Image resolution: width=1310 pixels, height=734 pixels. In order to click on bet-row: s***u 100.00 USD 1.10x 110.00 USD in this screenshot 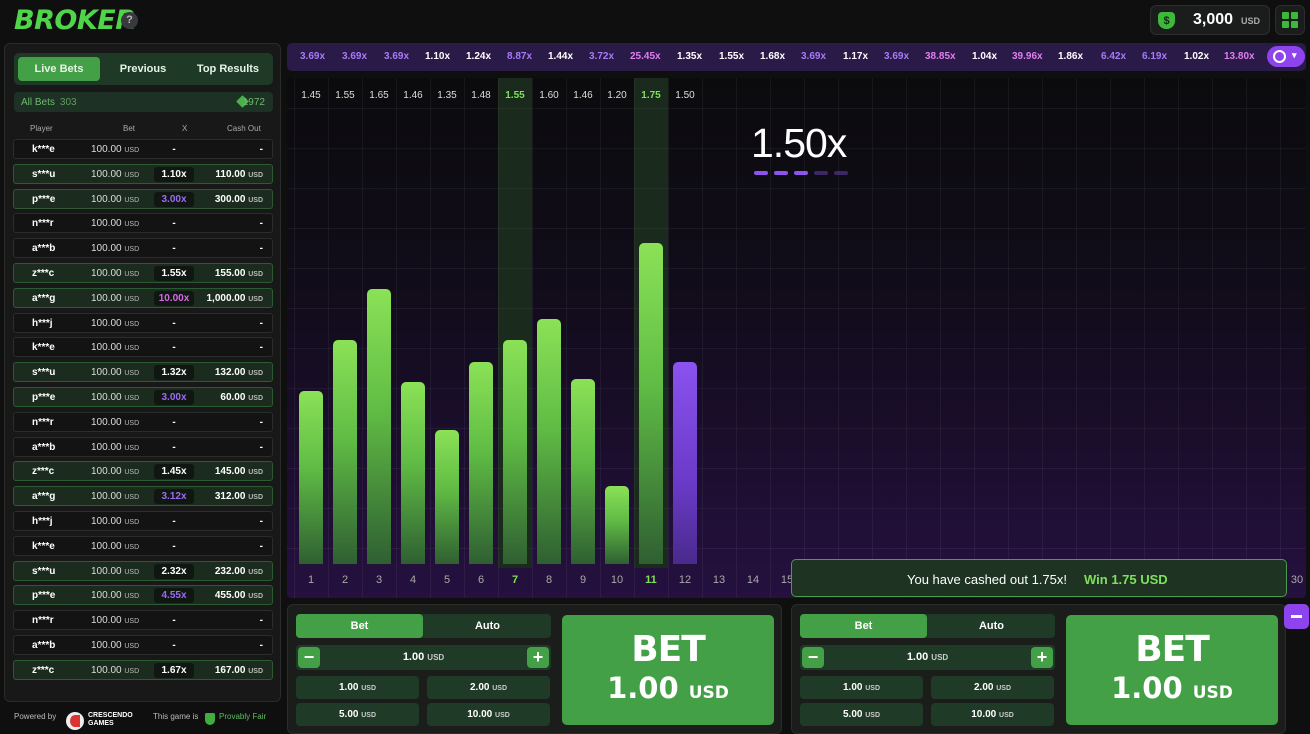, I will do `click(143, 173)`.